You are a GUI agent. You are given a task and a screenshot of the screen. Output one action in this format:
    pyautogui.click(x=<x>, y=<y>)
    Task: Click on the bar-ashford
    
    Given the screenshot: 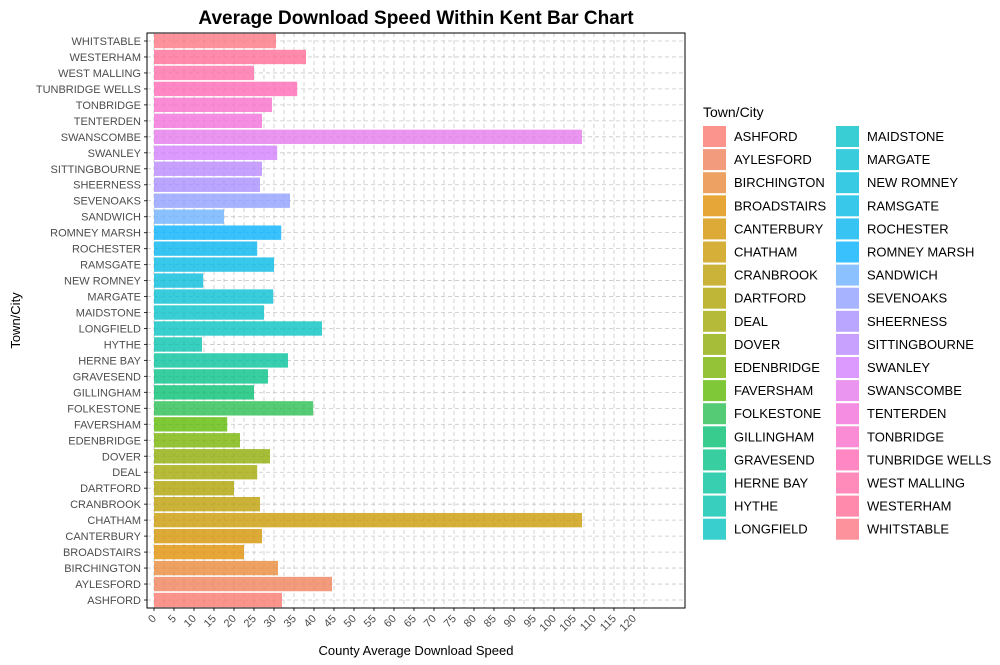 What is the action you would take?
    pyautogui.click(x=218, y=600)
    